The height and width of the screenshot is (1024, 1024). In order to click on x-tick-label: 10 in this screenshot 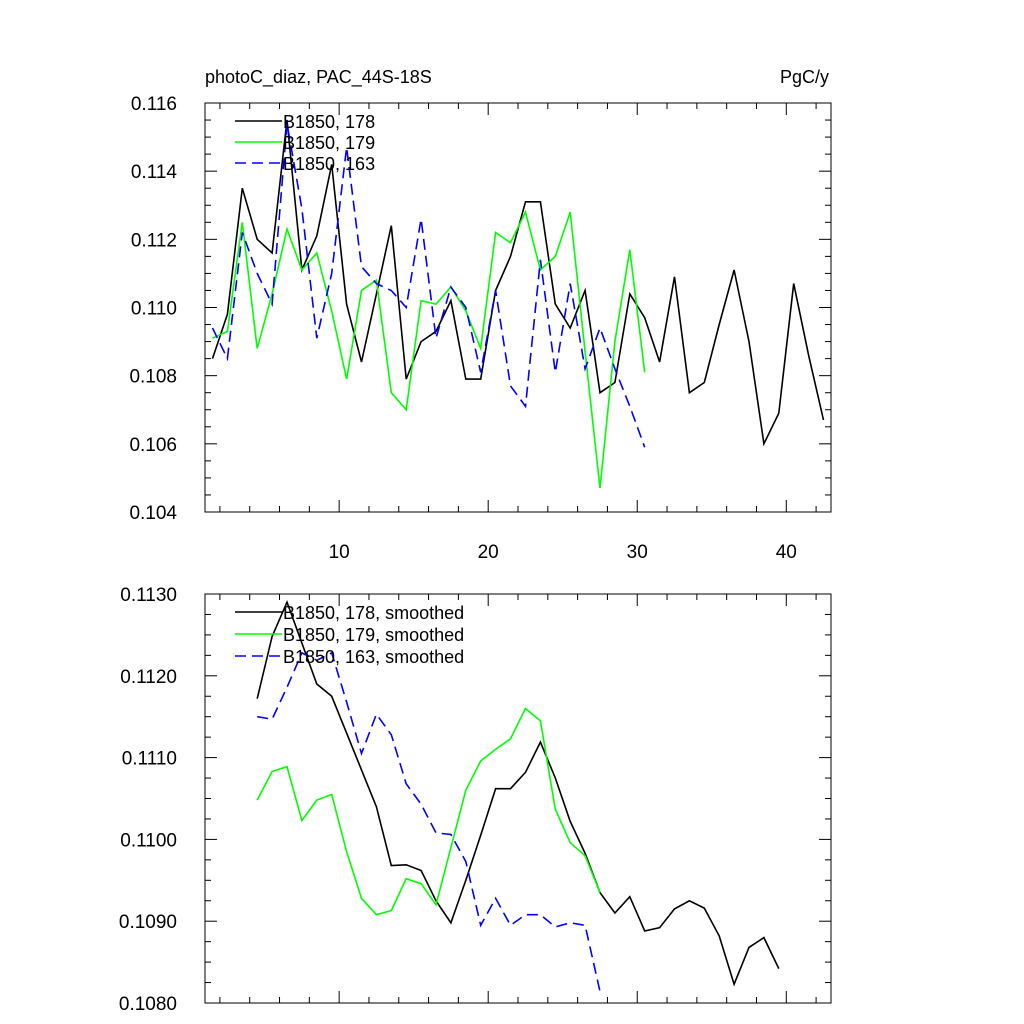, I will do `click(339, 552)`.